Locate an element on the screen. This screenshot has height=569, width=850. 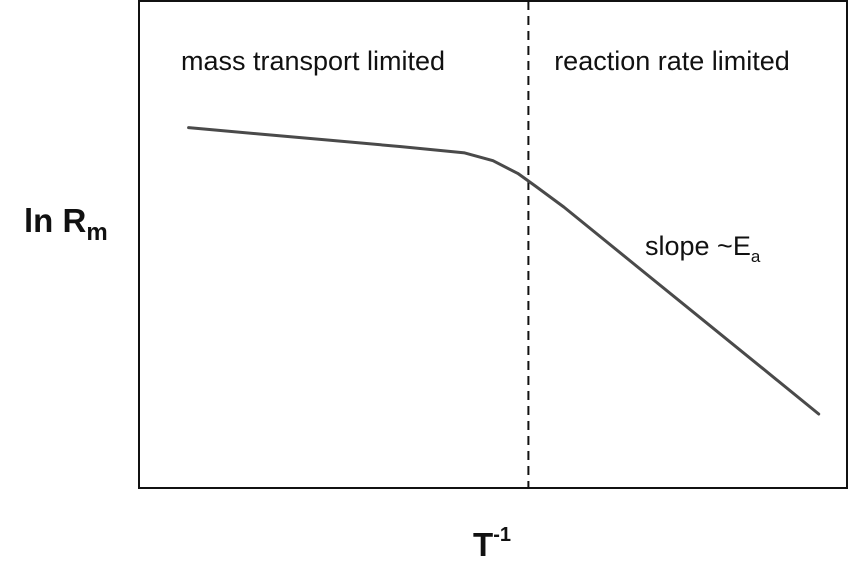
region-label-reaction-rate: reaction rate limited is located at coordinates (672, 61).